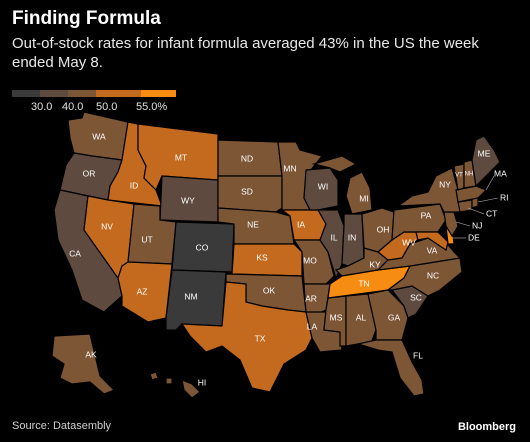  What do you see at coordinates (363, 283) in the screenshot?
I see `label-tn: TN` at bounding box center [363, 283].